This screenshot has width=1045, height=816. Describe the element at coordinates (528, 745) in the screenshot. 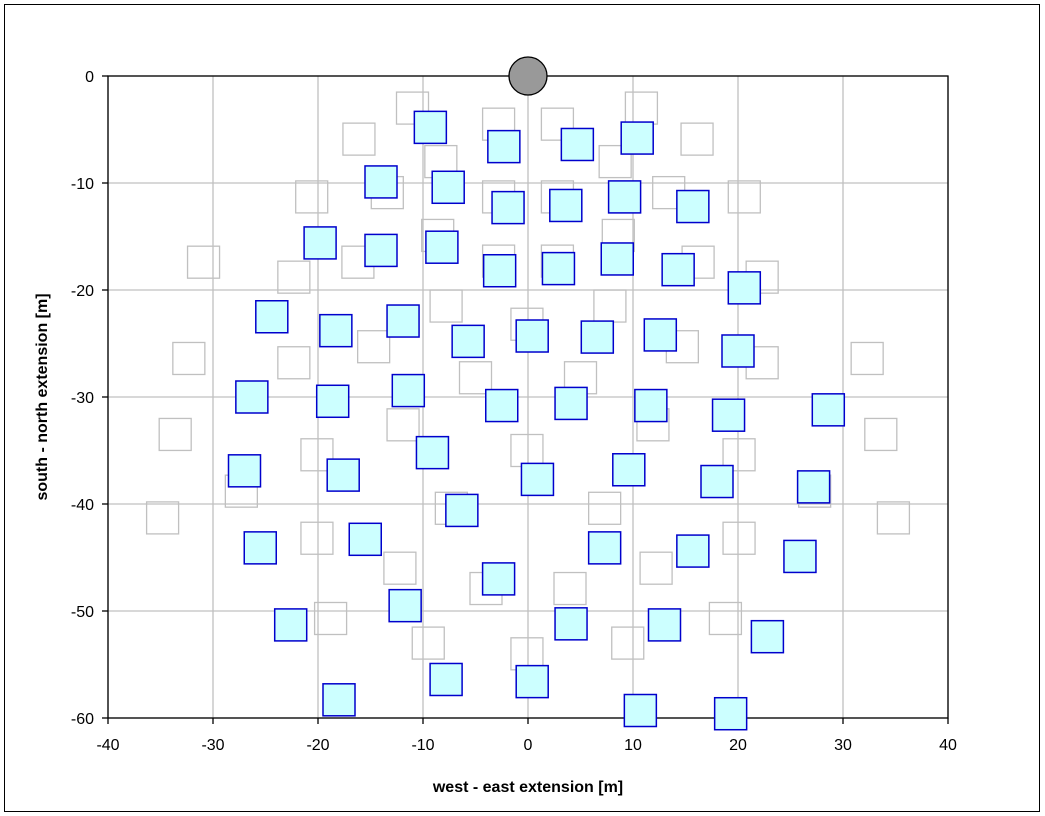

I see `x-tick-label: 0` at that location.